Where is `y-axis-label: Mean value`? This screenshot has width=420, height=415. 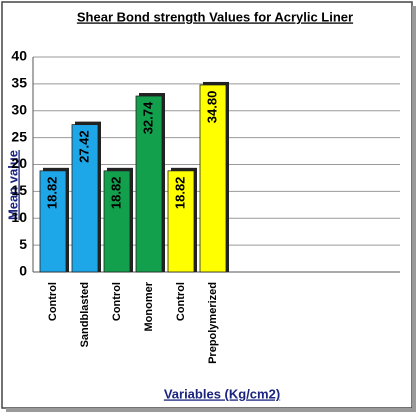
y-axis-label: Mean value is located at coordinates (12, 185).